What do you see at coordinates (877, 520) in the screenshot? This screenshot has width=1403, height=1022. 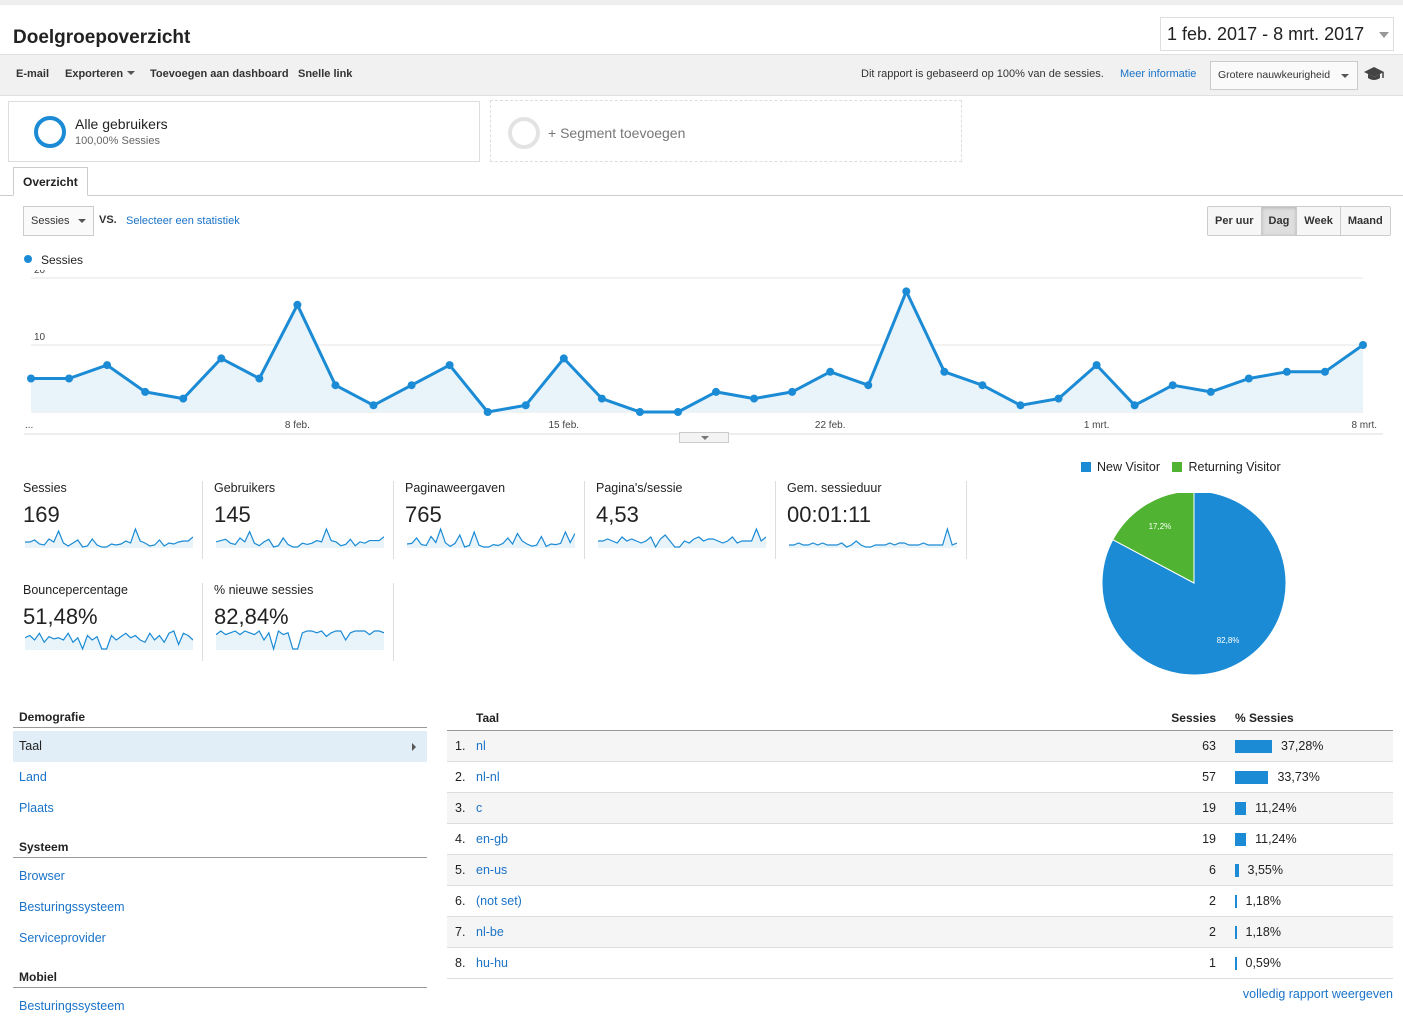 I see `metric-tile: Gem. sessieduur 00:01:11` at bounding box center [877, 520].